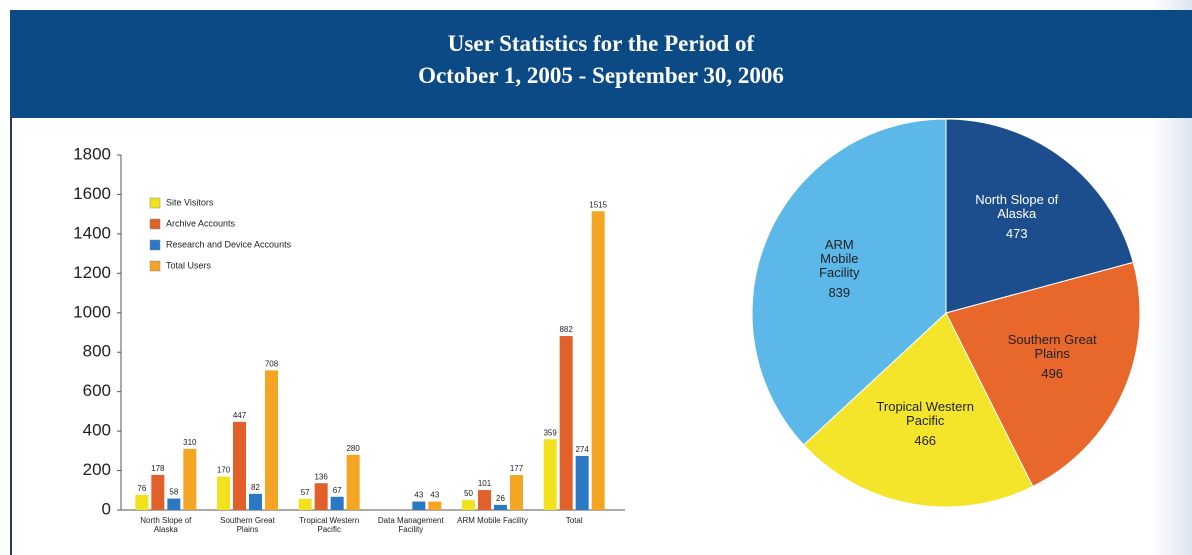 This screenshot has height=555, width=1192. I want to click on border, so click(11, 336).